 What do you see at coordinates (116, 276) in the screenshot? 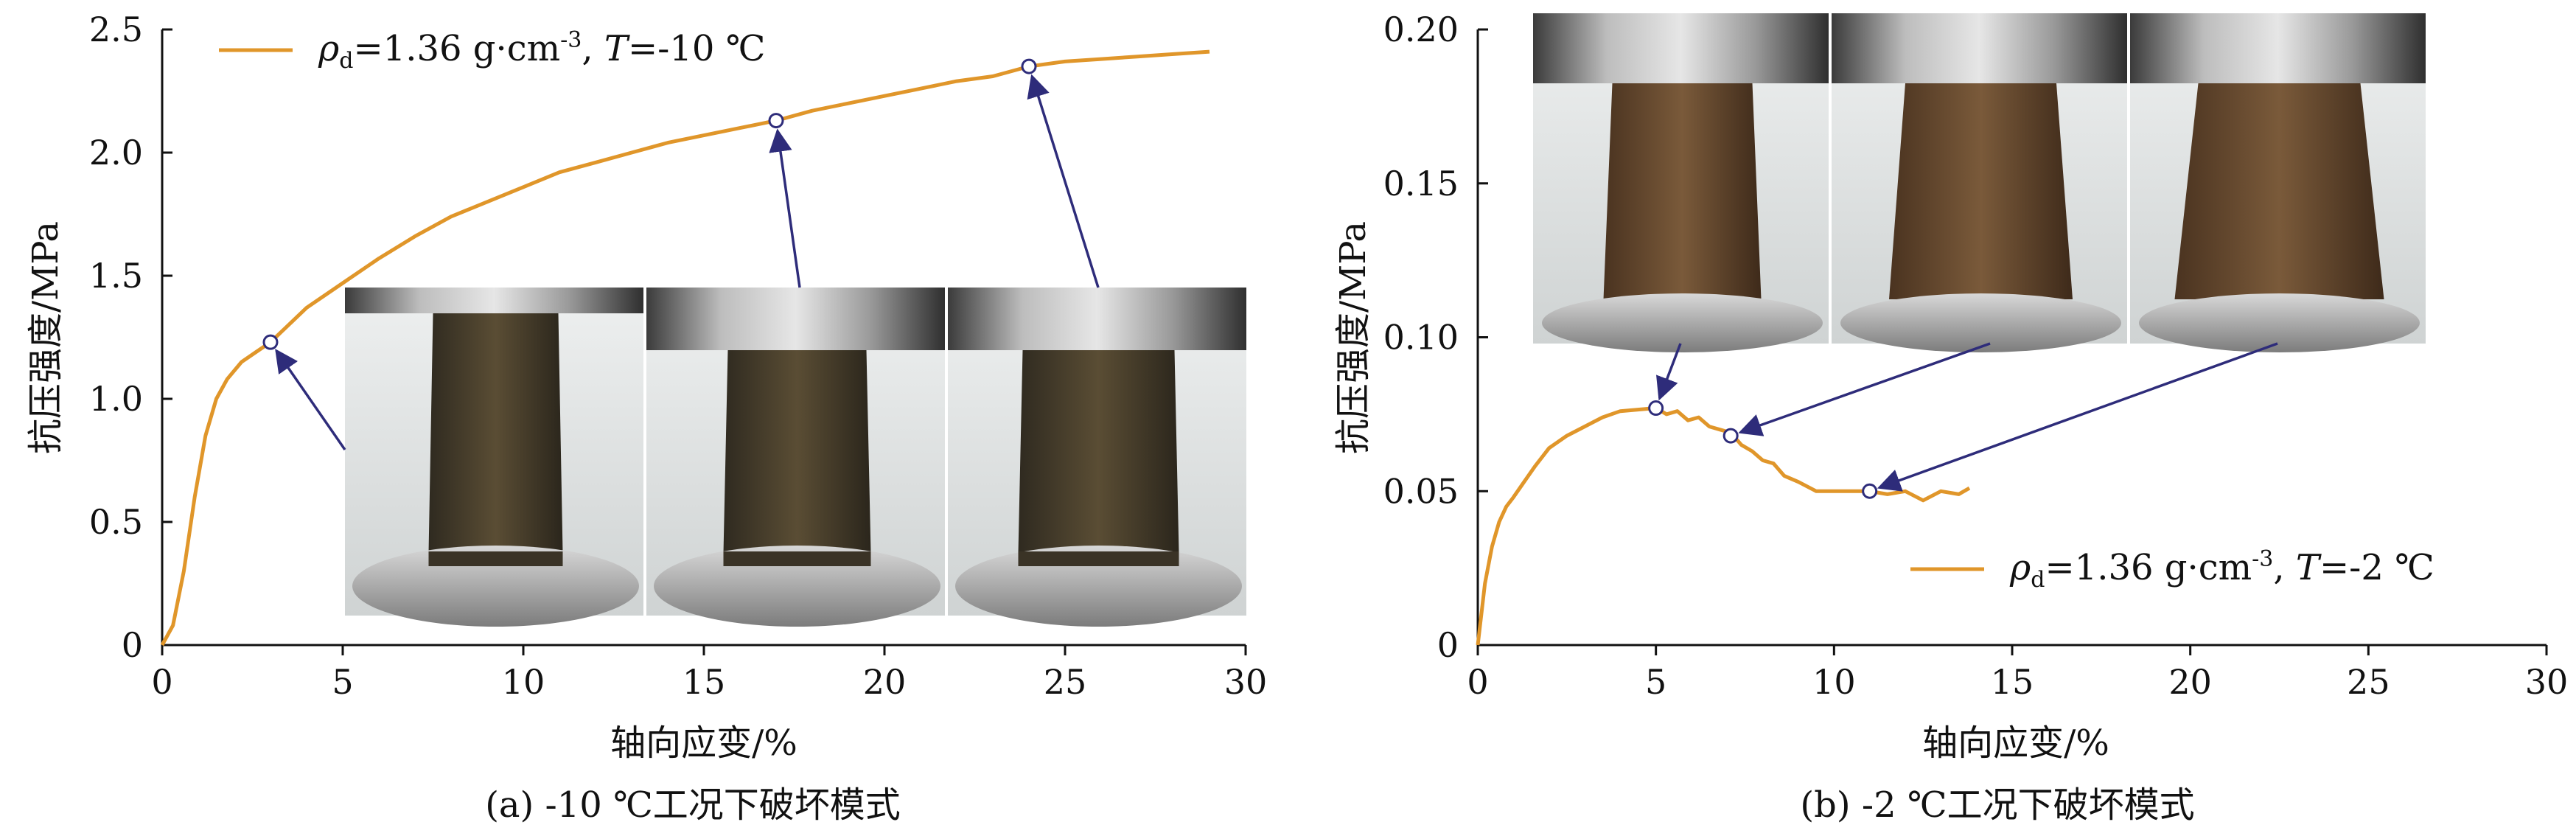
I see `y-tick-label-a: 1.5` at bounding box center [116, 276].